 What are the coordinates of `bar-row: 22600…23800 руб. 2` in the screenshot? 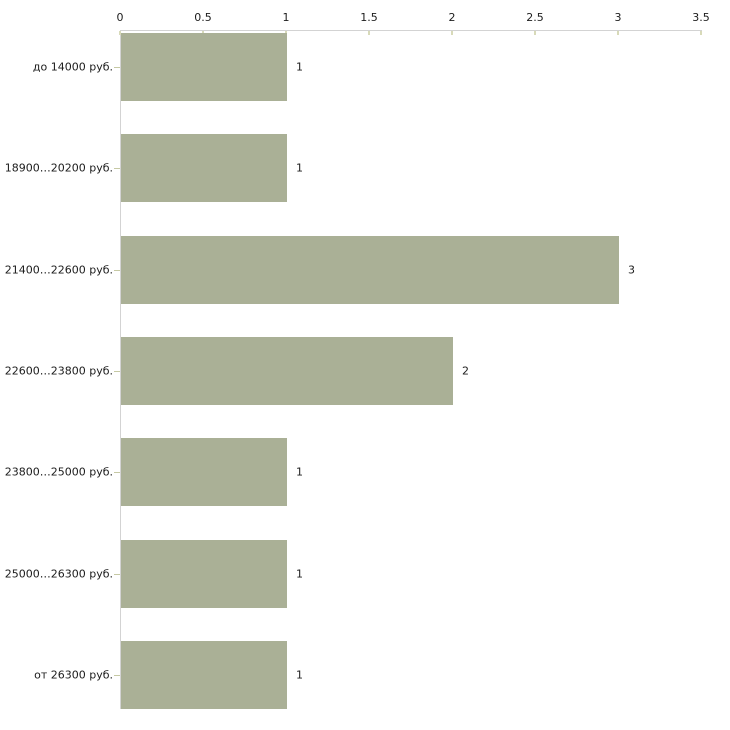 It's located at (365, 371).